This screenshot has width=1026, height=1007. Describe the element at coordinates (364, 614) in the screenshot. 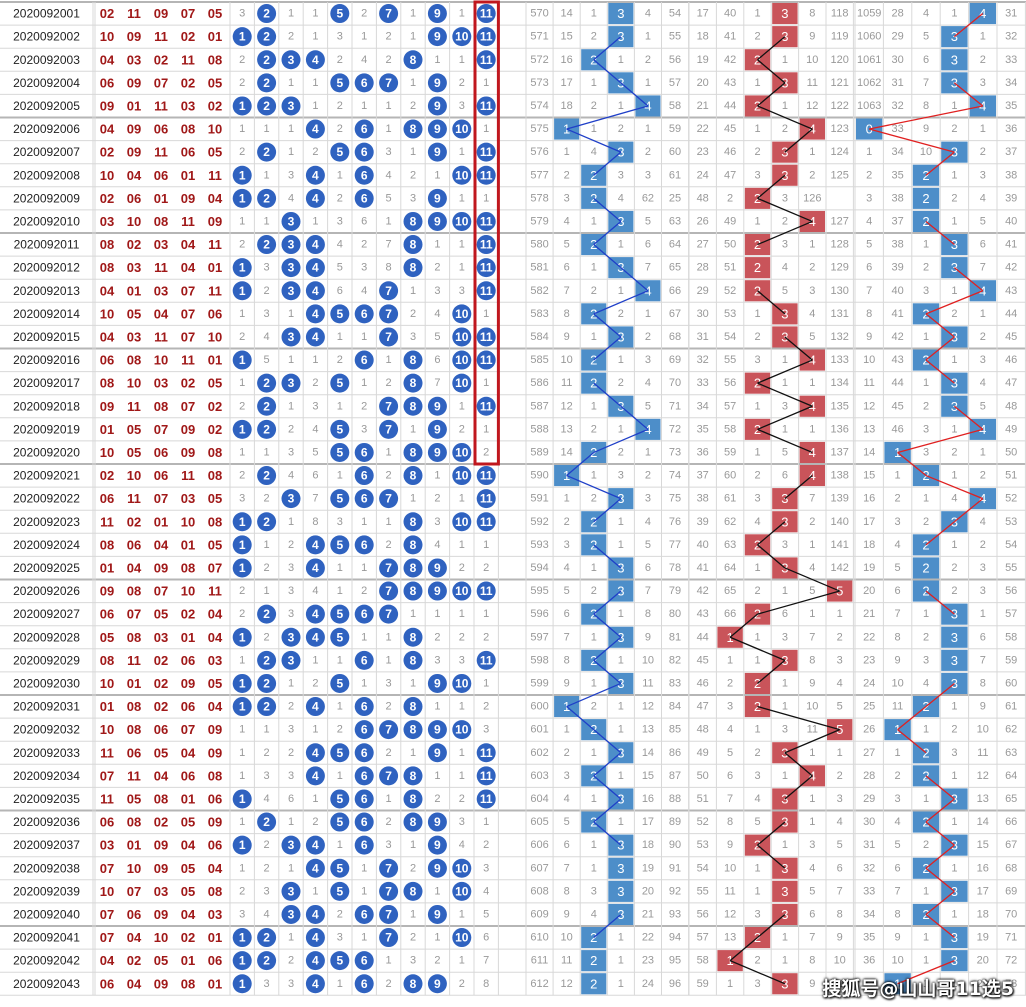

I see `ball-number: 6` at that location.